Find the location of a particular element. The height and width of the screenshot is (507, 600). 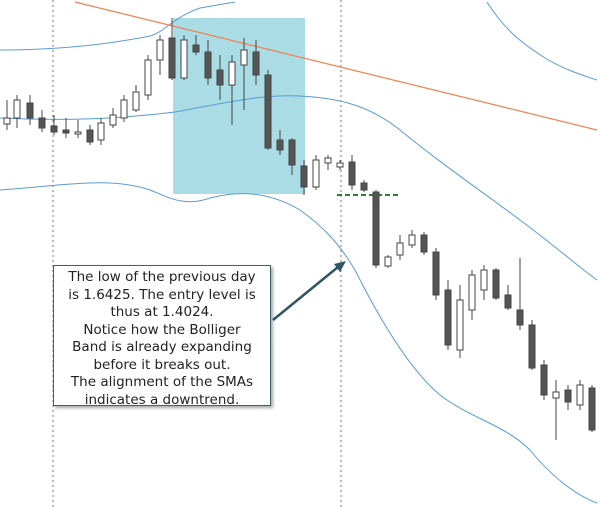

annotation-line: thus at 1.4024. is located at coordinates (162, 312).